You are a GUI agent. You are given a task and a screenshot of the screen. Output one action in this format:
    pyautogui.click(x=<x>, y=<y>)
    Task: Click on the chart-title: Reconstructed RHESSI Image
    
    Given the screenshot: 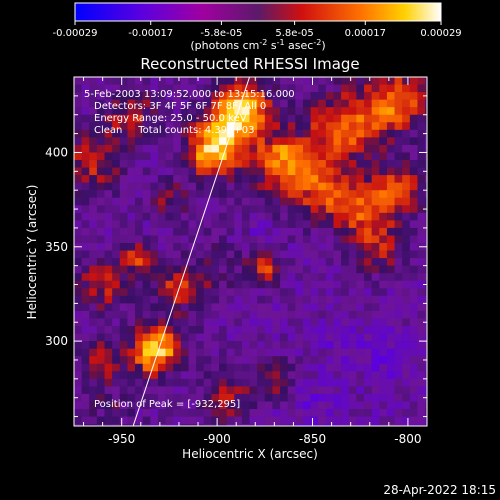 What is the action you would take?
    pyautogui.click(x=249, y=64)
    